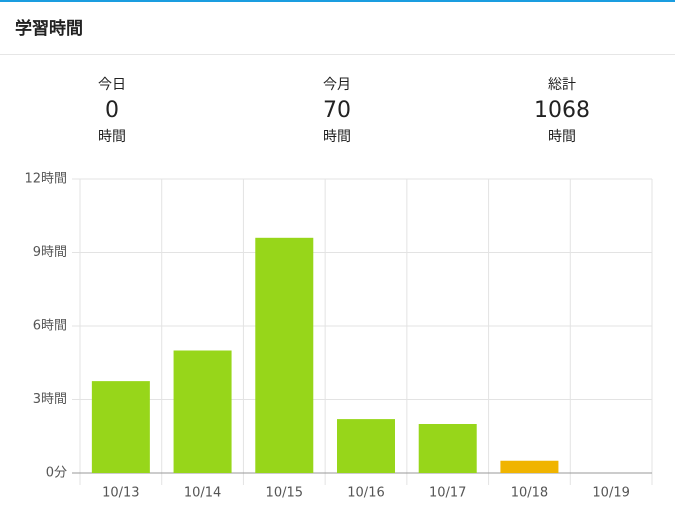  What do you see at coordinates (56, 473) in the screenshot?
I see `y-tick-label: 0分` at bounding box center [56, 473].